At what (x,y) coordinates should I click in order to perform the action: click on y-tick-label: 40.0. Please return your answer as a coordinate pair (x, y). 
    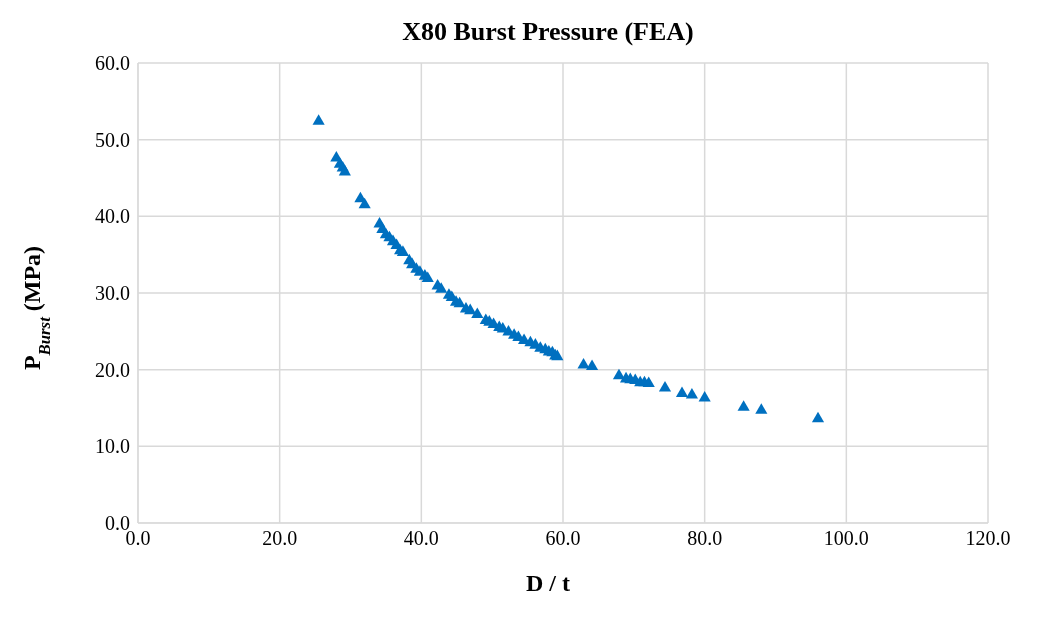
    Looking at the image, I should click on (112, 216).